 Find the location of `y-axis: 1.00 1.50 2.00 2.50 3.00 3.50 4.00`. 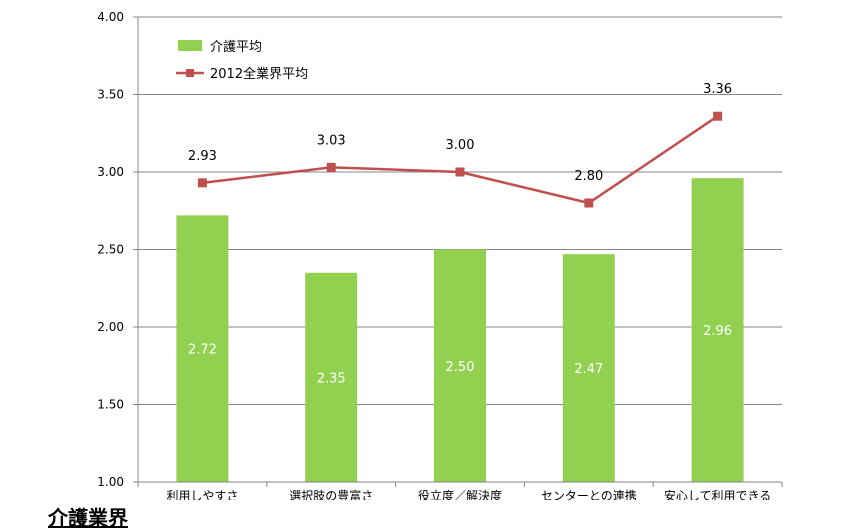

y-axis: 1.00 1.50 2.00 2.50 3.00 3.50 4.00 is located at coordinates (118, 249).